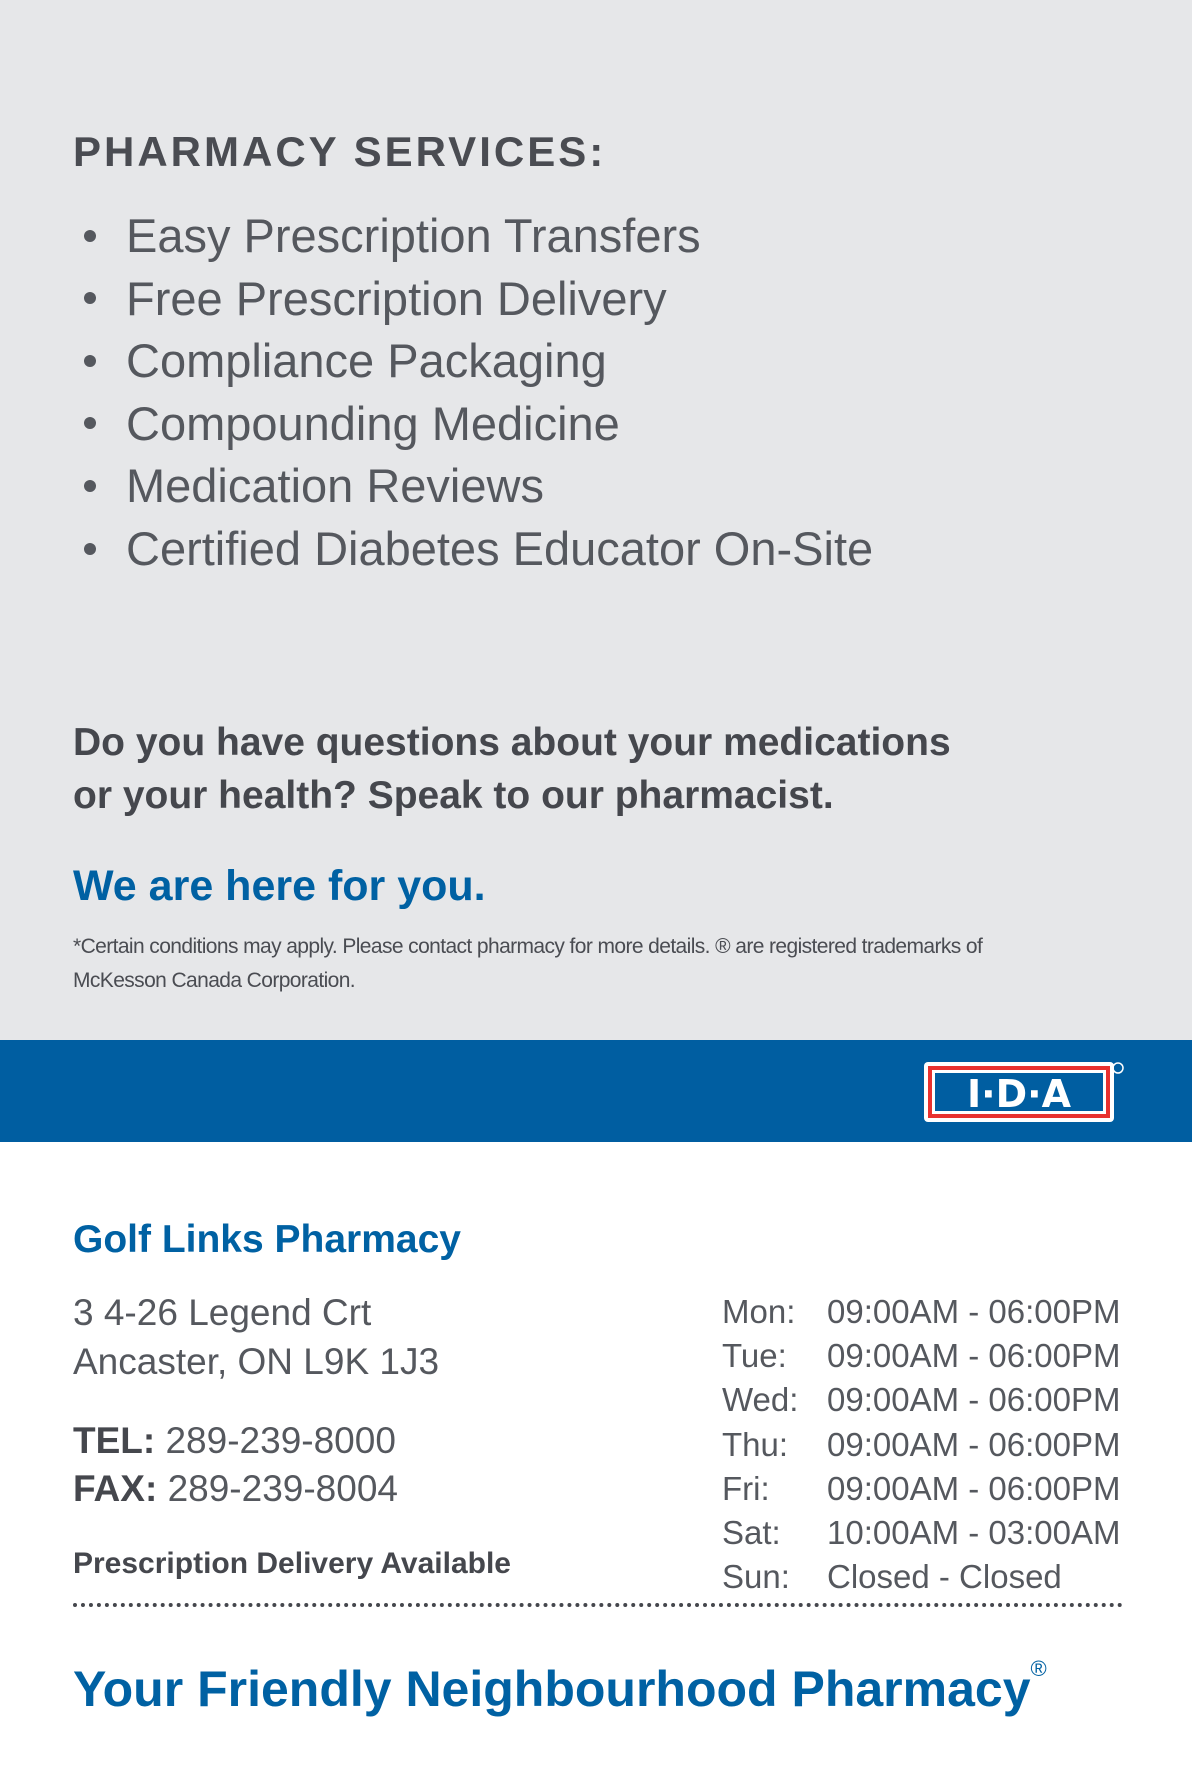 Image resolution: width=1192 pixels, height=1785 pixels. Describe the element at coordinates (552, 1689) in the screenshot. I see `tagline-text: Your Friendly Neighbourhood Pharmacy` at that location.